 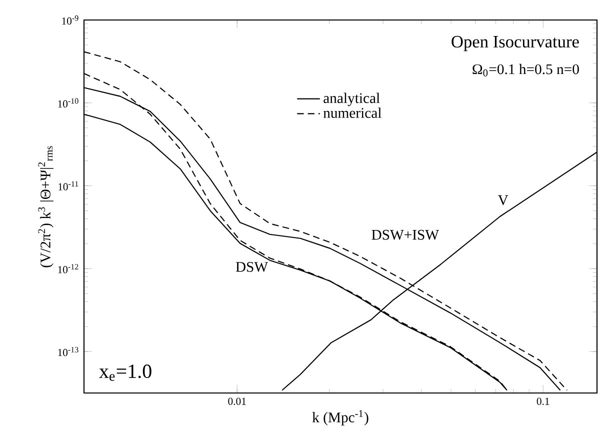 What do you see at coordinates (352, 113) in the screenshot?
I see `legend-label: numerical` at bounding box center [352, 113].